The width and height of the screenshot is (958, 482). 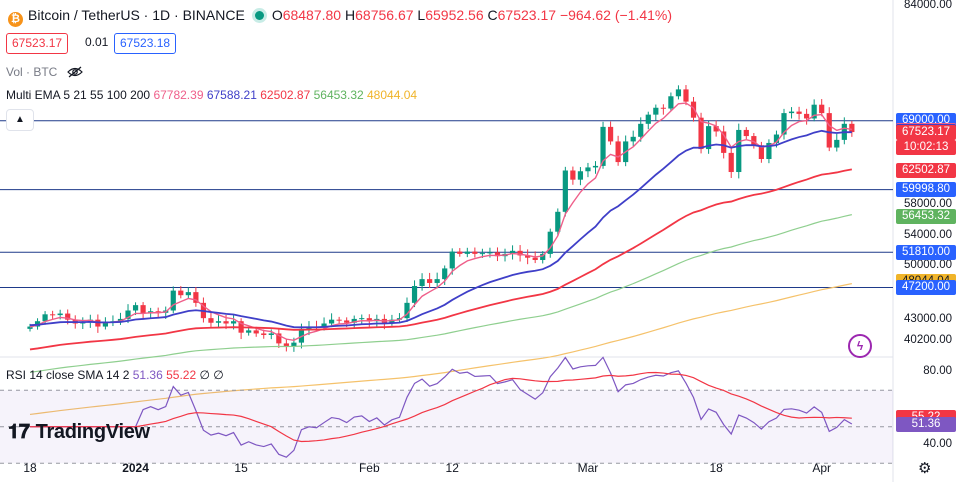 What do you see at coordinates (860, 346) in the screenshot?
I see `lightning-icon: ϟ` at bounding box center [860, 346].